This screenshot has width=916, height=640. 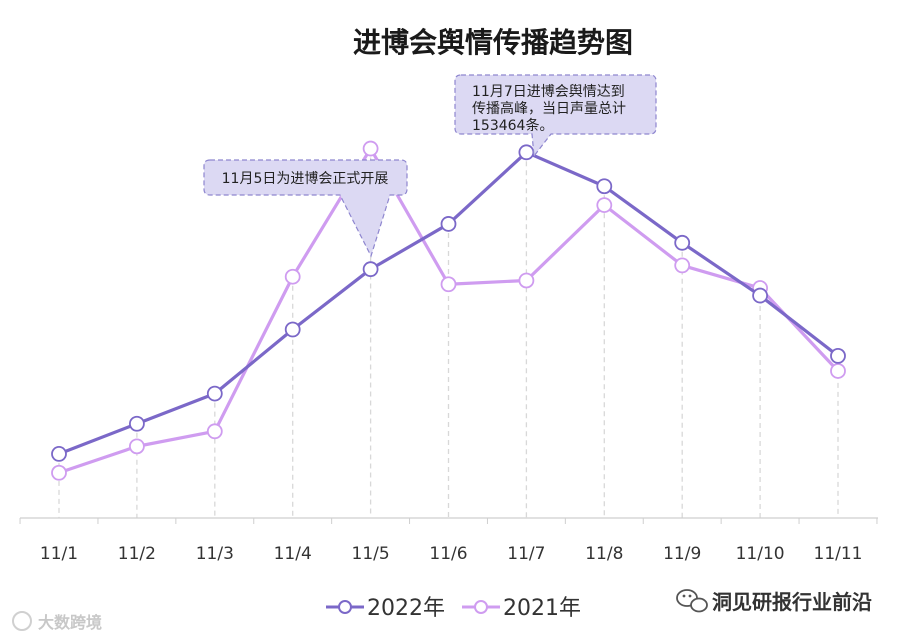 What do you see at coordinates (682, 554) in the screenshot?
I see `x-tick-label-8: 11/9` at bounding box center [682, 554].